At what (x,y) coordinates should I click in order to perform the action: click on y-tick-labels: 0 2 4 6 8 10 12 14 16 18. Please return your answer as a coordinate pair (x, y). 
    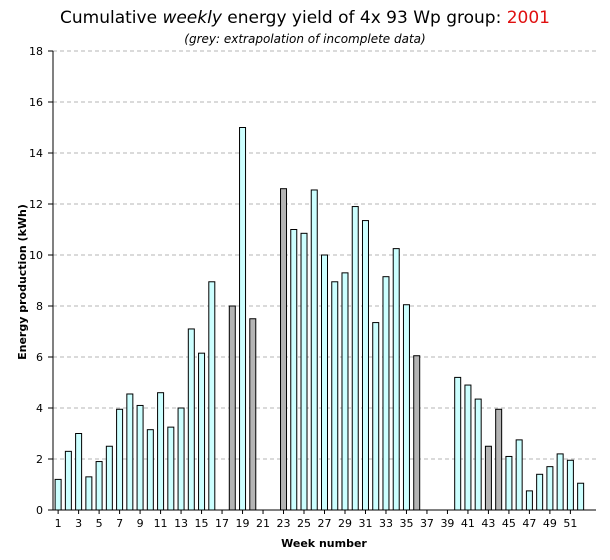
    Looking at the image, I should click on (36, 281).